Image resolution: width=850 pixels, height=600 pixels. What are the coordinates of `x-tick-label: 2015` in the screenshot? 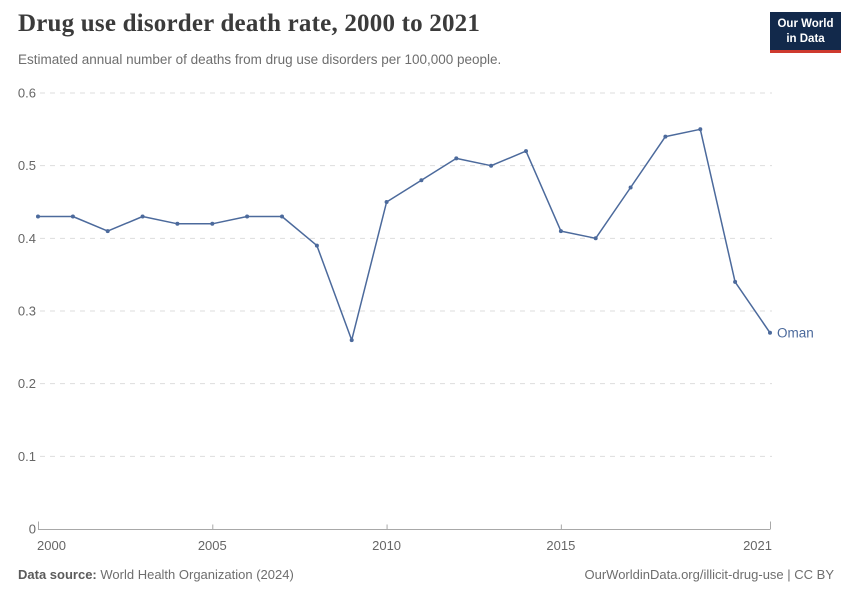 It's located at (560, 545).